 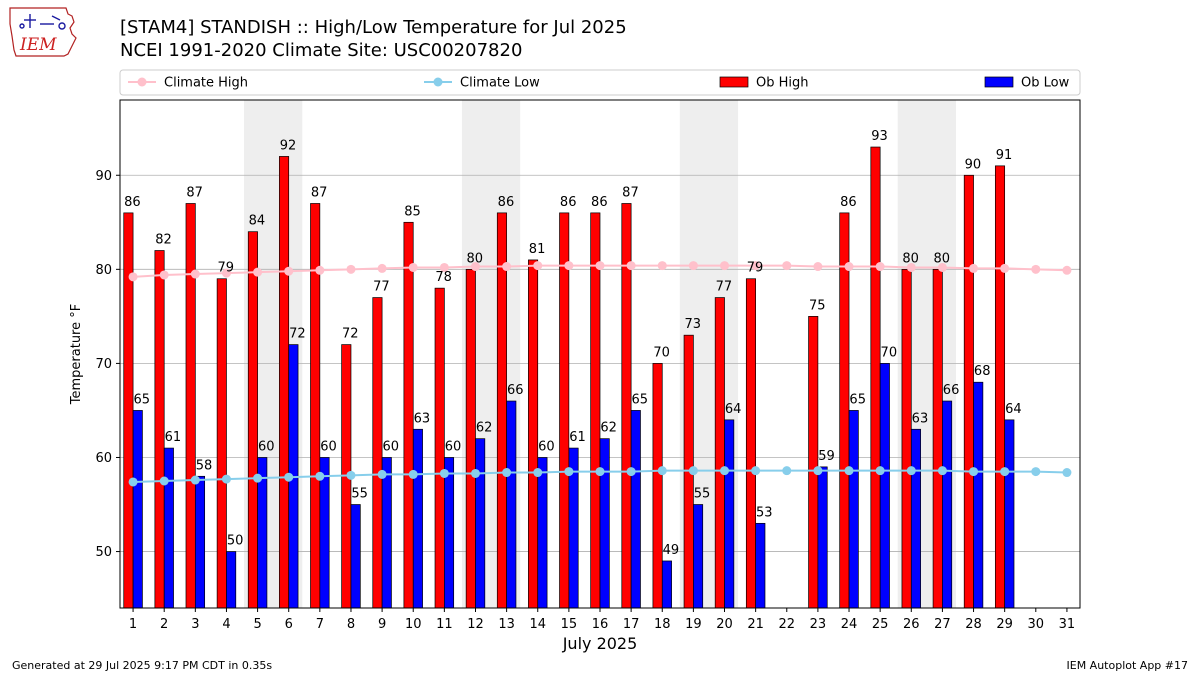 What do you see at coordinates (475, 624) in the screenshot?
I see `x-tick-label: 12` at bounding box center [475, 624].